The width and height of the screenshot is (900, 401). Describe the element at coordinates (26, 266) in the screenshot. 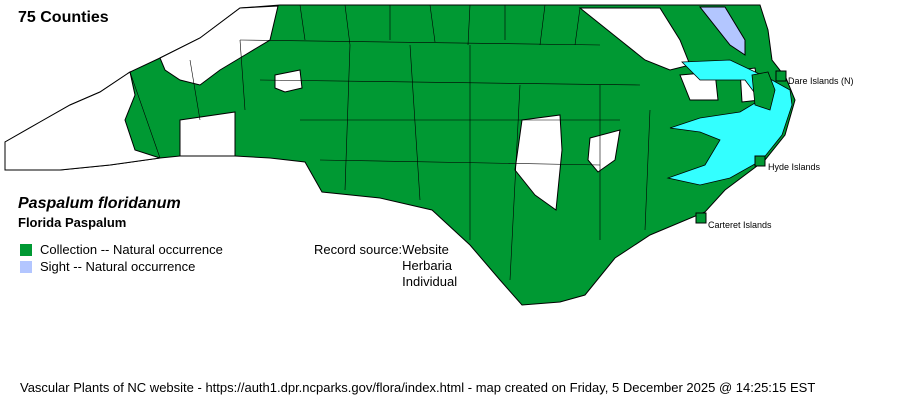

I see `sight-swatch` at that location.